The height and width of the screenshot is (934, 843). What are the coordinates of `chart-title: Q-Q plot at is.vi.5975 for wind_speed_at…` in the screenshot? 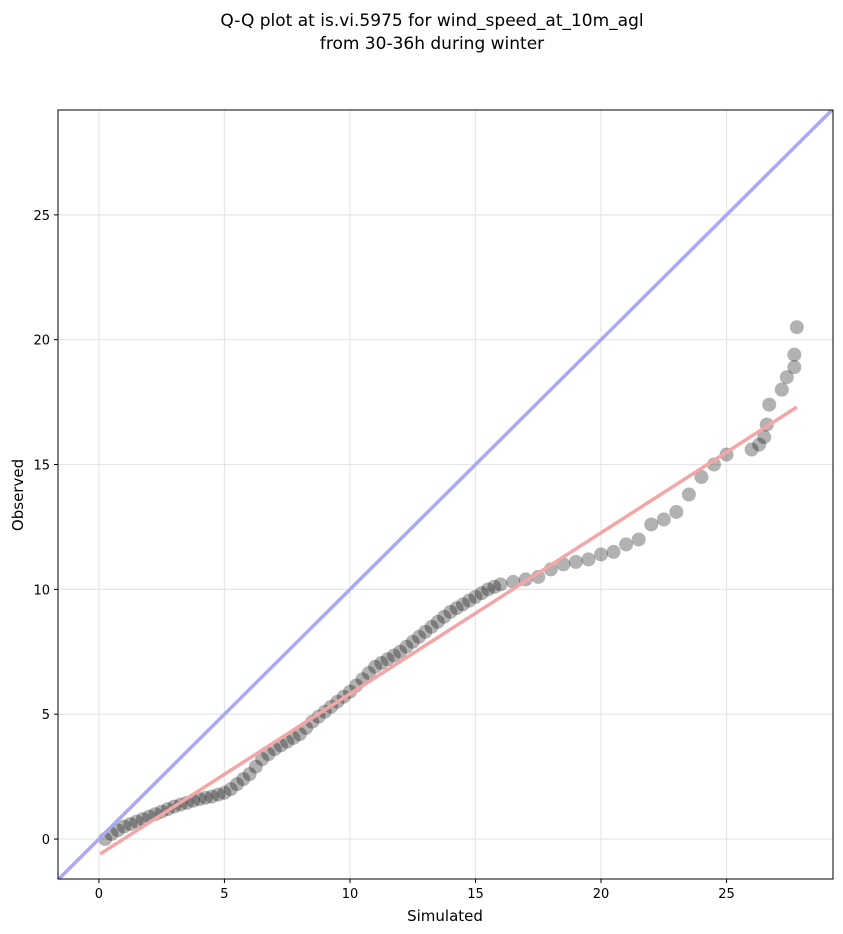 It's located at (431, 21).